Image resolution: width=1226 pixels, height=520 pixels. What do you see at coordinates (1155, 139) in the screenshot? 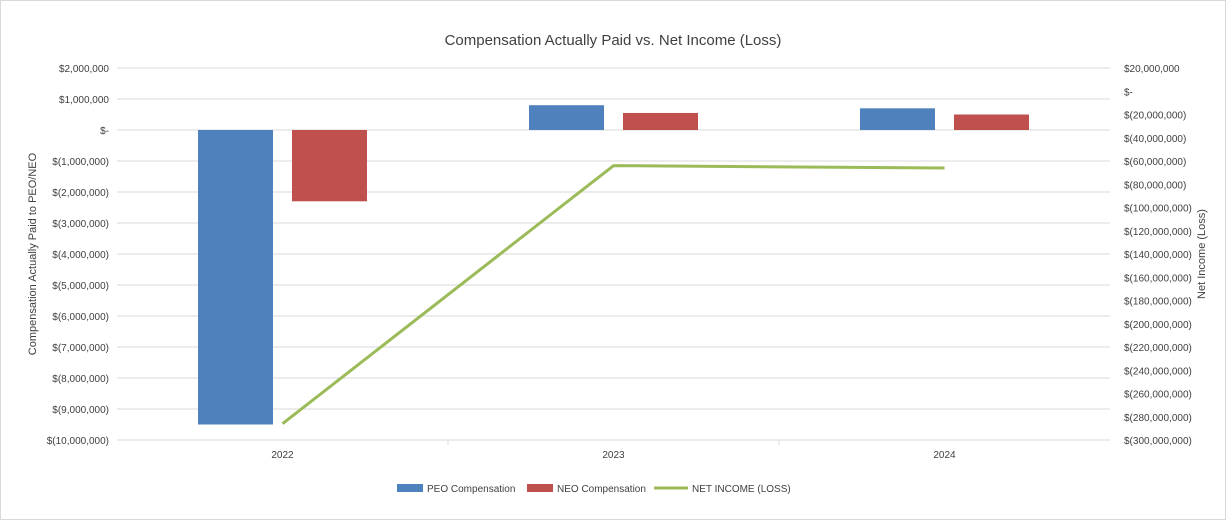
I see `y2-tick-label: $(40,000,000)` at bounding box center [1155, 139].